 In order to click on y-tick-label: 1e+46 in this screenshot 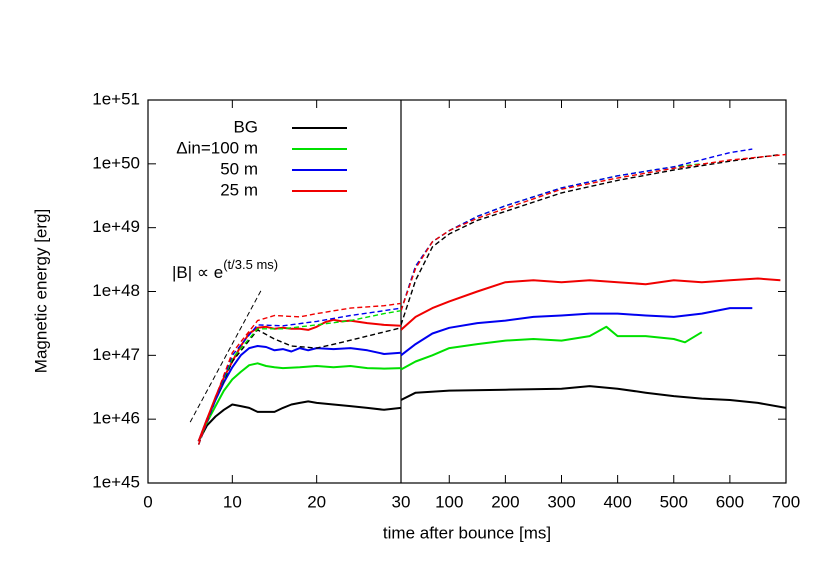, I will do `click(116, 418)`.